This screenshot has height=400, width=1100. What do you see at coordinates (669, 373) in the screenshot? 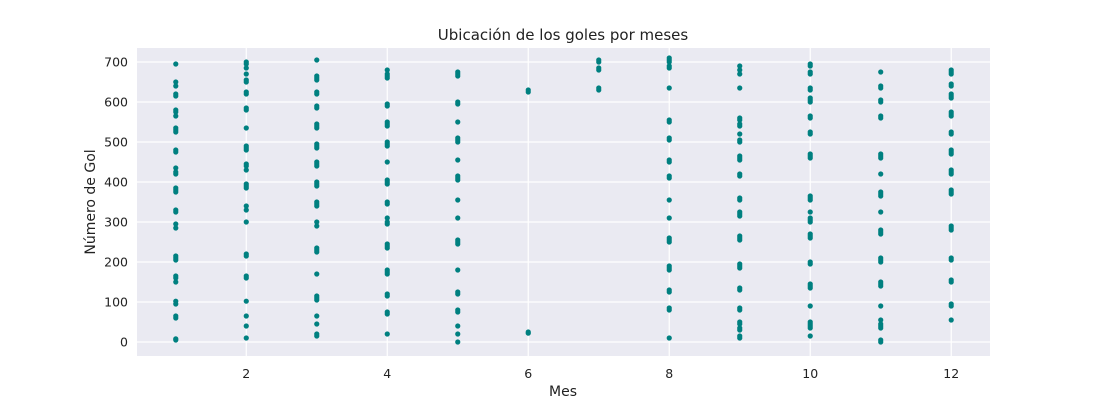
I see `x-tick-label: 8` at bounding box center [669, 373].